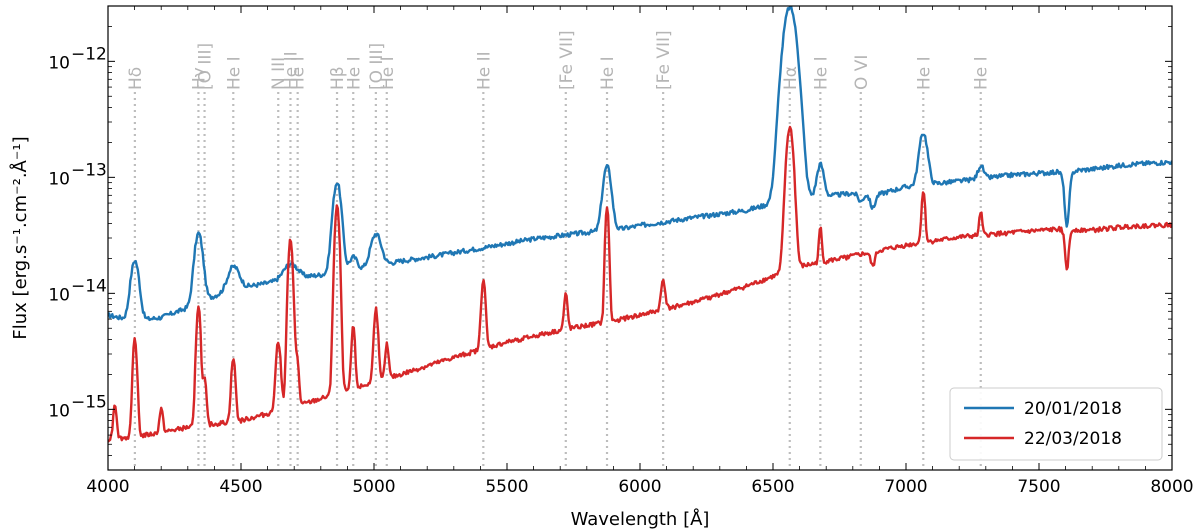 This screenshot has width=1200, height=532. What do you see at coordinates (279, 73) in the screenshot?
I see `line-marker-label: N III` at bounding box center [279, 73].